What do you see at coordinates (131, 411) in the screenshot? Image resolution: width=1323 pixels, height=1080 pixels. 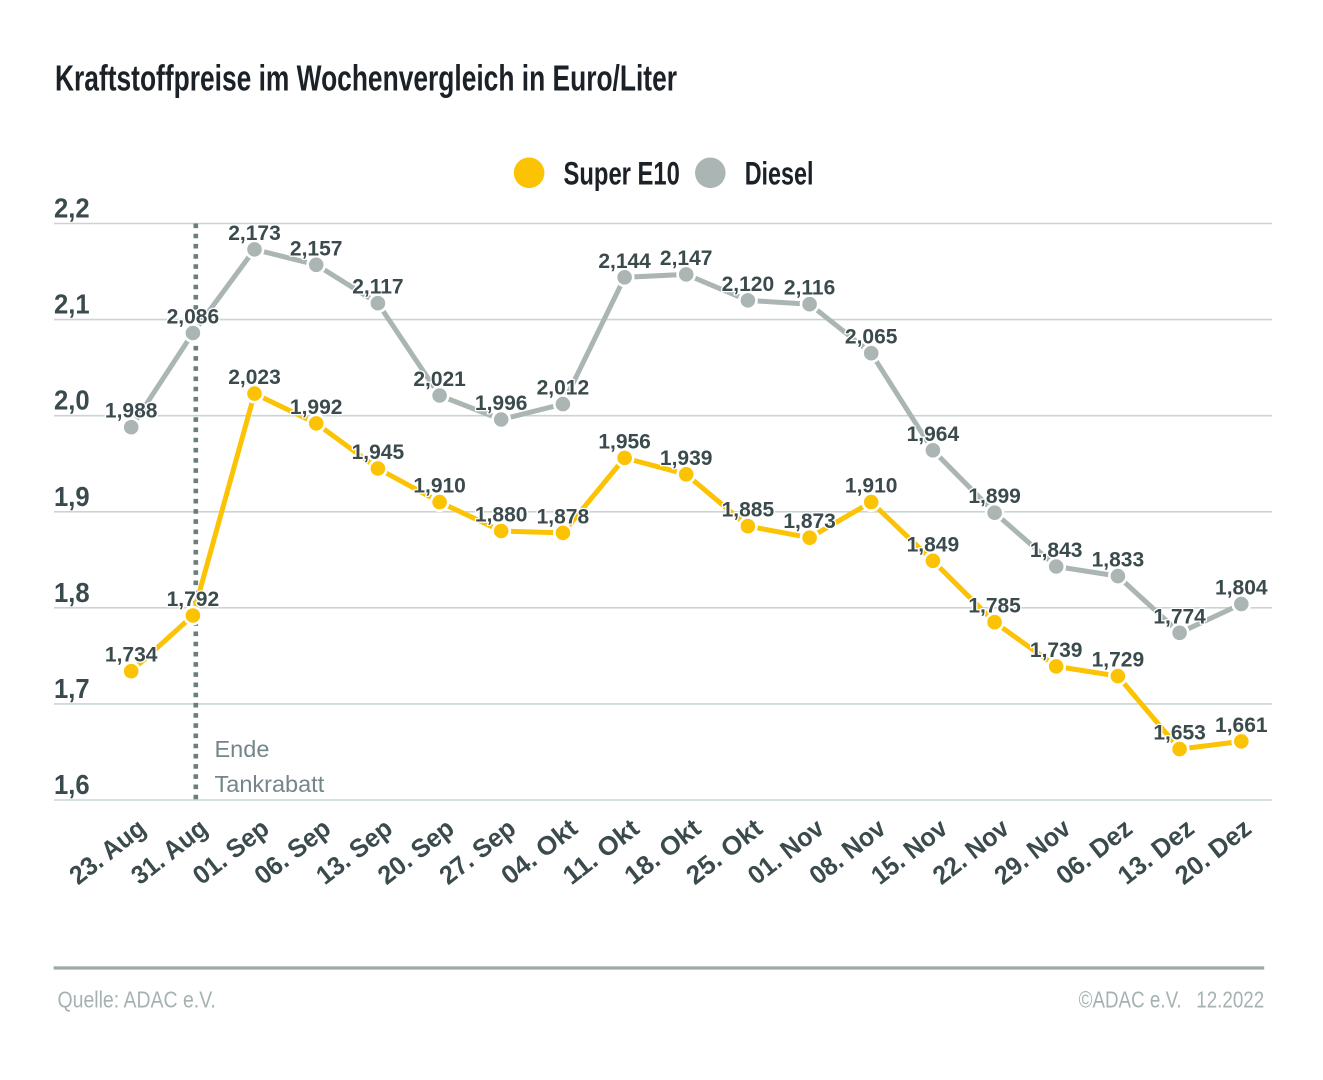 I see `svg-text: 1,988` at bounding box center [131, 411].